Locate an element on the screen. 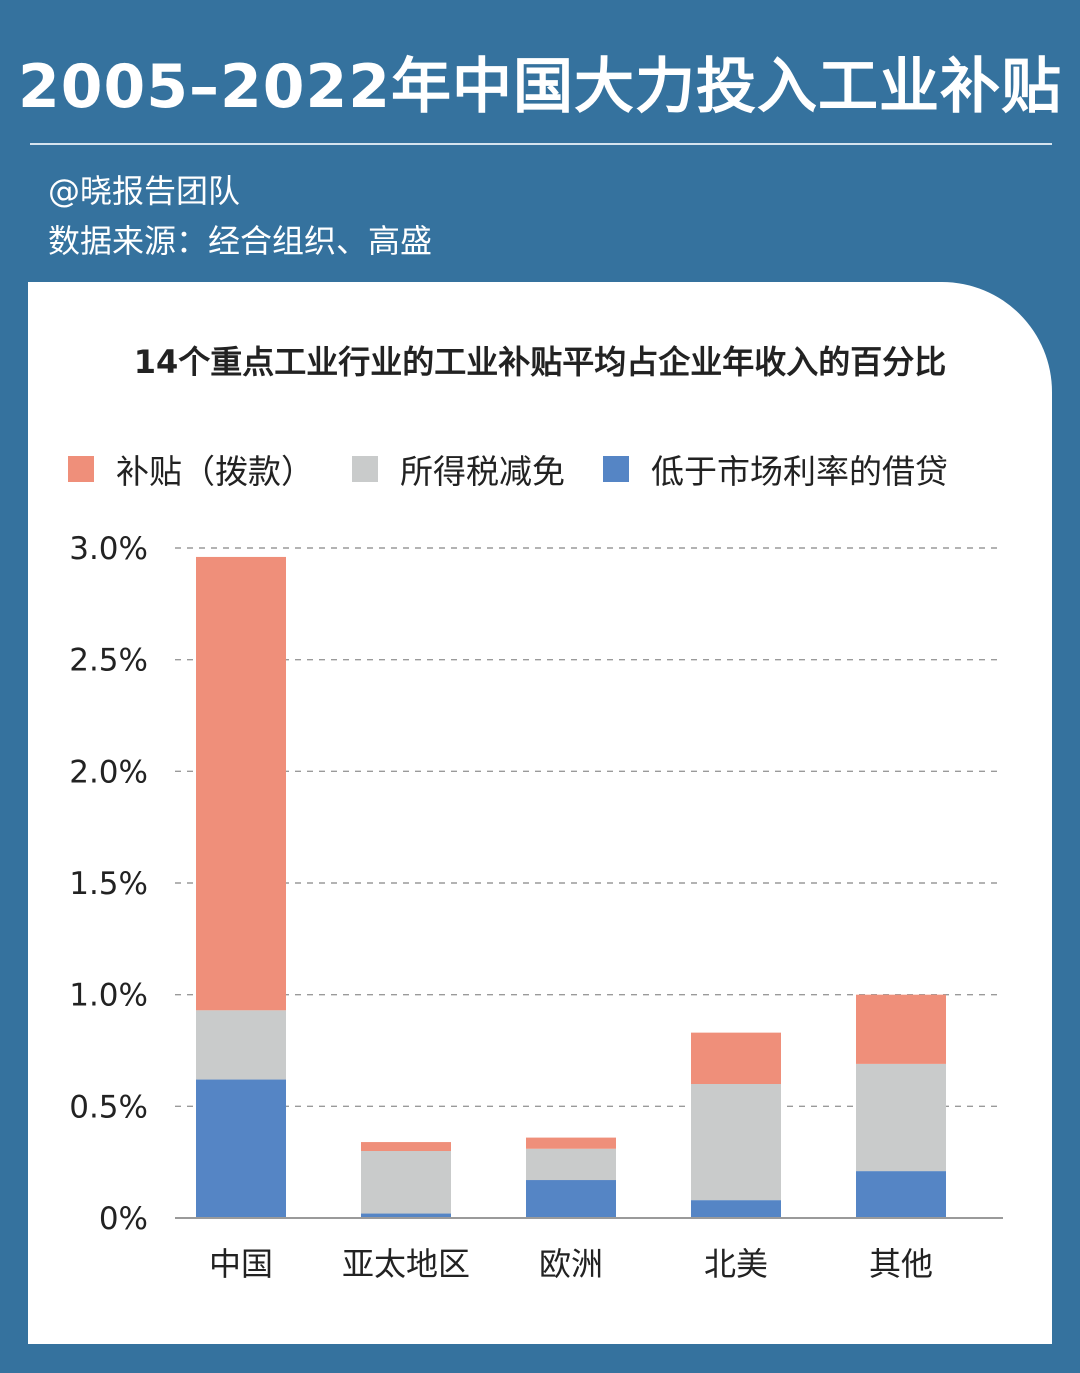  legend-item: 所得税减免 is located at coordinates (458, 469).